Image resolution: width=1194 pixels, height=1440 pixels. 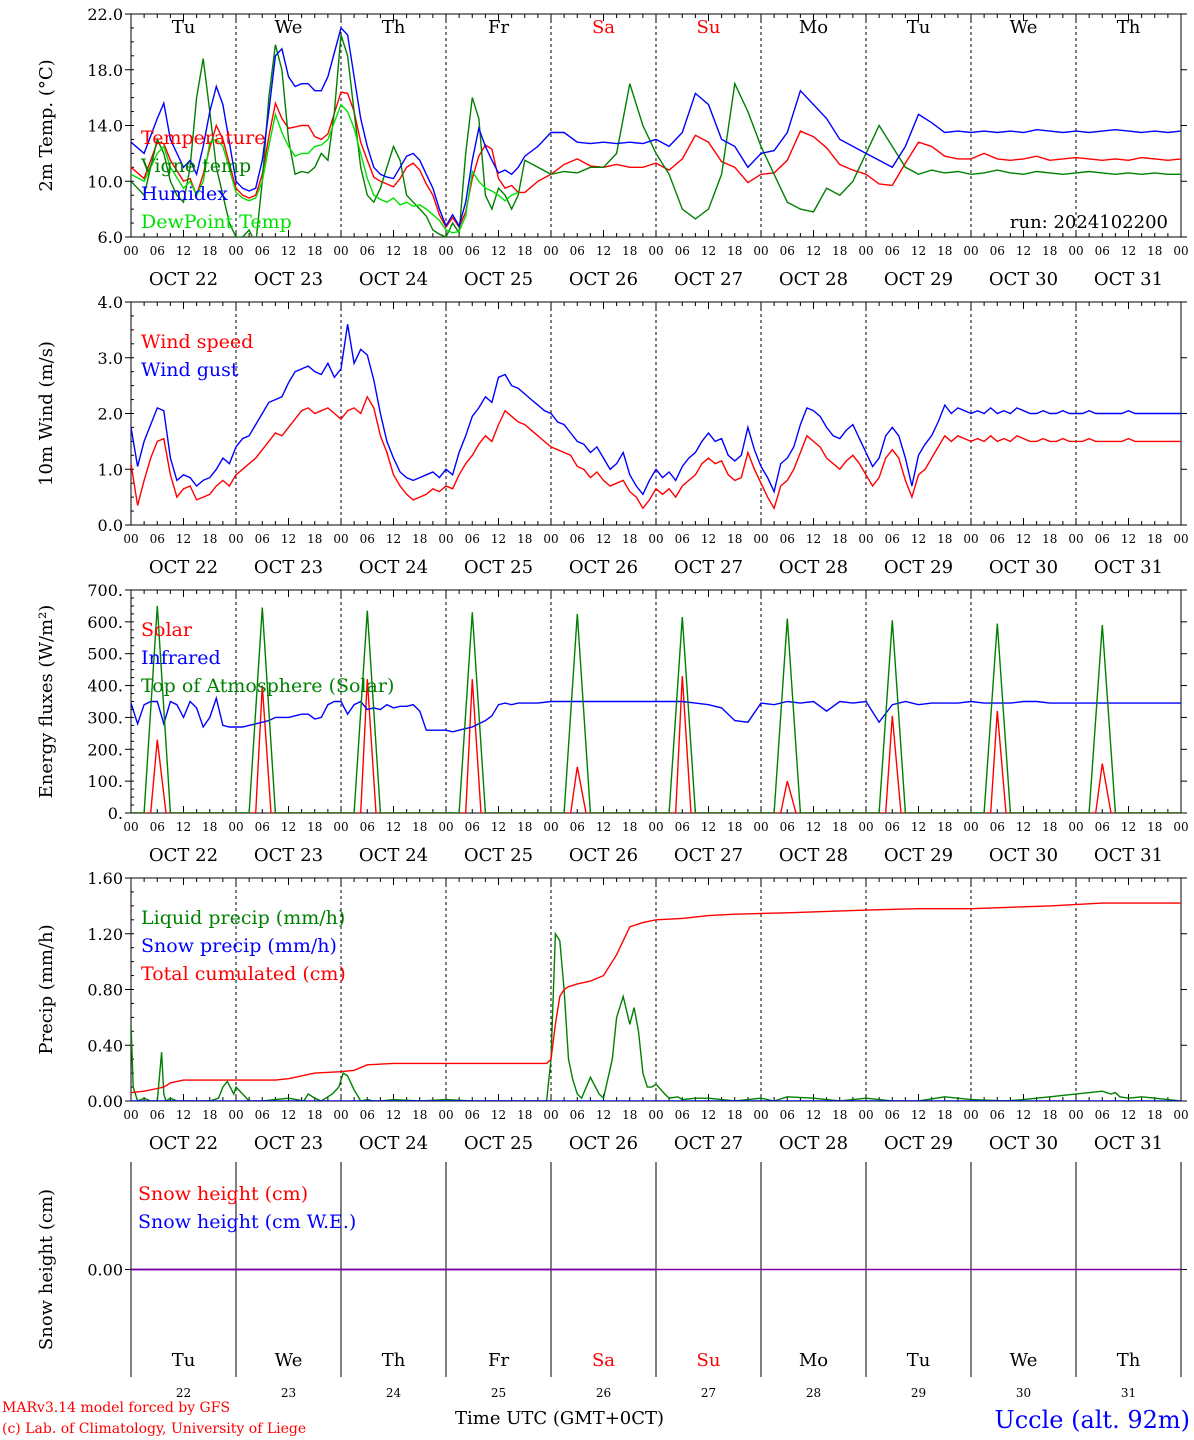 What do you see at coordinates (183, 567) in the screenshot?
I see `date-label: OCT 22` at bounding box center [183, 567].